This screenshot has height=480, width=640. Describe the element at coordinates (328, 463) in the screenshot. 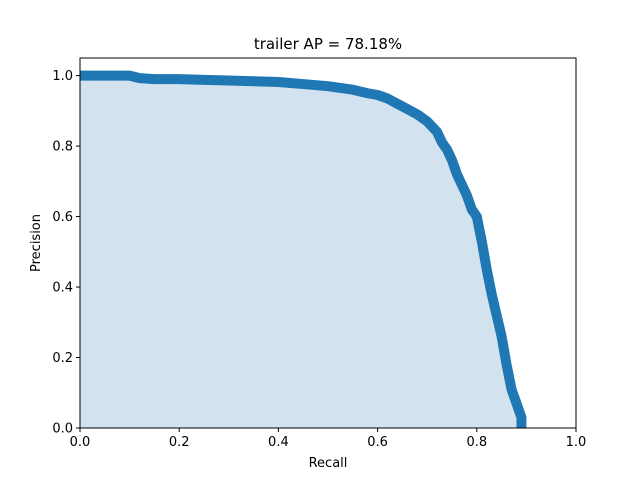

I see `x-axis-label: Recall` at that location.